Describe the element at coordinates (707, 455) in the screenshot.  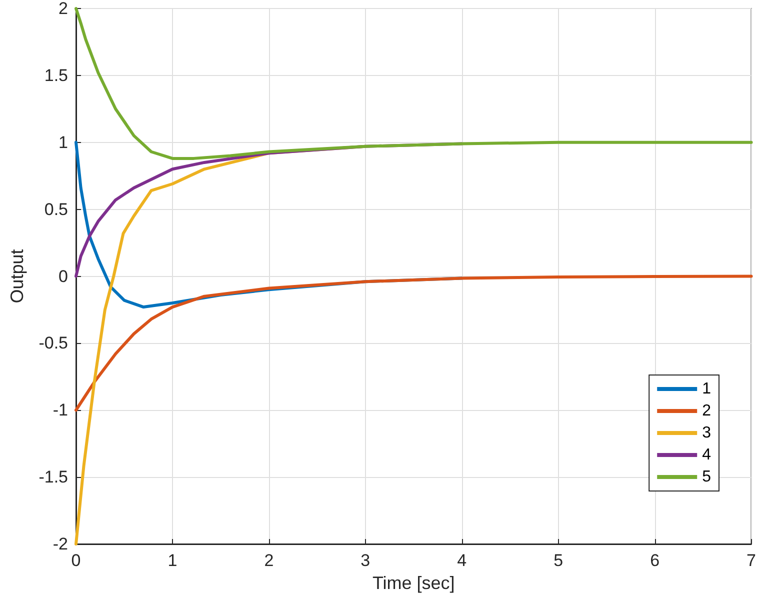
I see `legend-label: 4` at that location.